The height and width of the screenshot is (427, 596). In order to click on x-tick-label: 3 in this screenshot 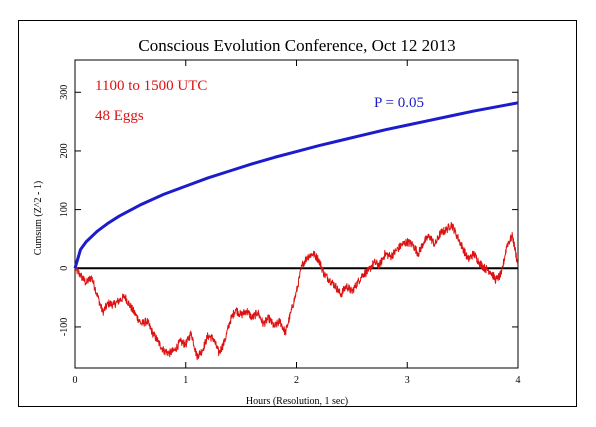, I will do `click(407, 380)`.